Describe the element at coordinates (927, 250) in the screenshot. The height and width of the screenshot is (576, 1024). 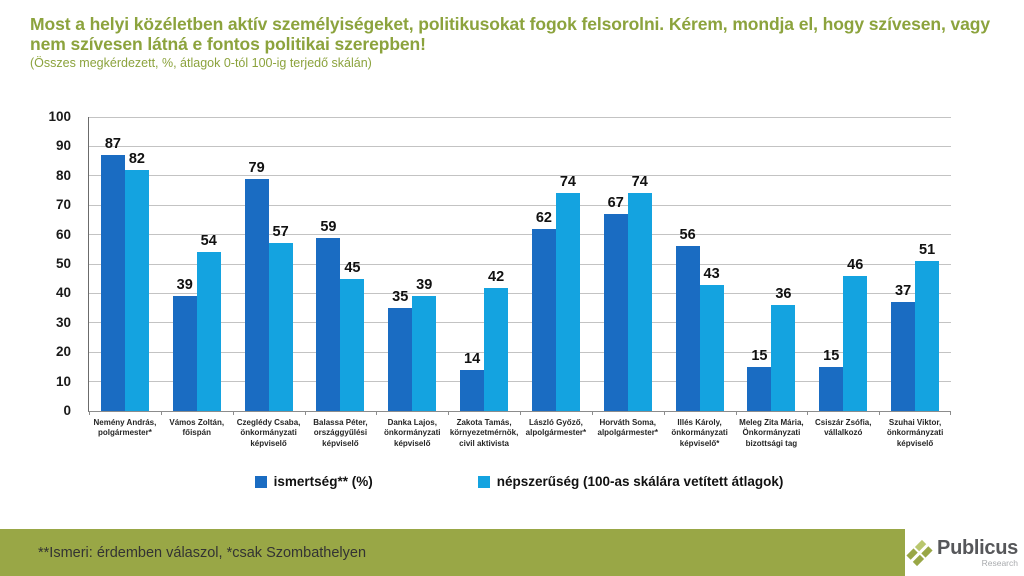
I see `value-label: 51` at that location.